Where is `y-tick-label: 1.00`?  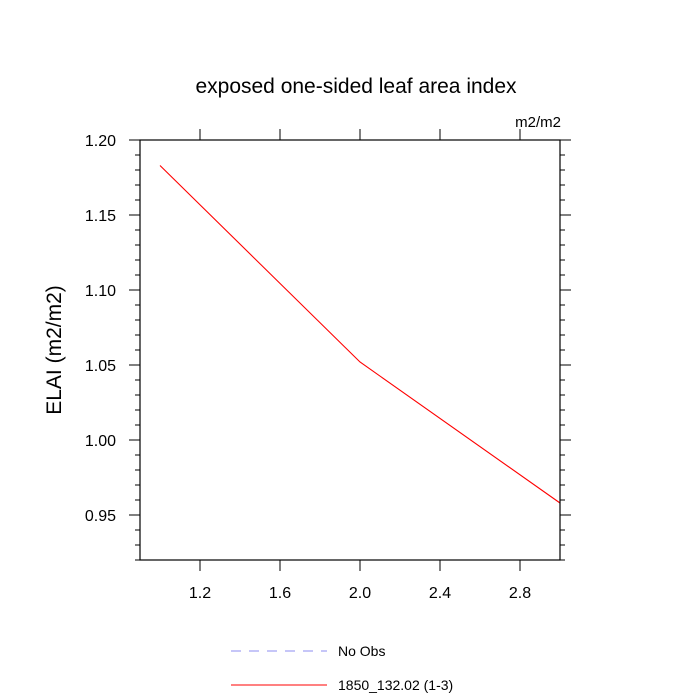
y-tick-label: 1.00 is located at coordinates (100, 441).